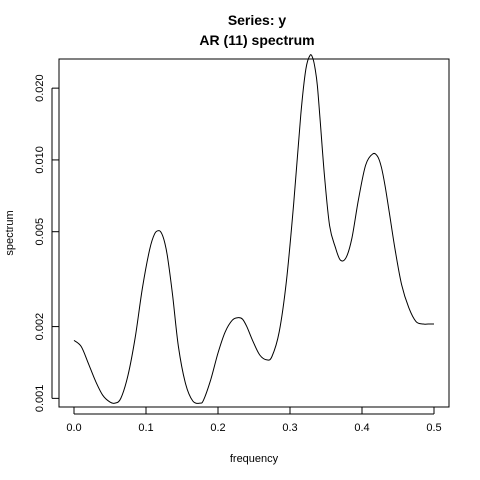  What do you see at coordinates (145, 428) in the screenshot?
I see `x-tick-label: 0.1` at bounding box center [145, 428].